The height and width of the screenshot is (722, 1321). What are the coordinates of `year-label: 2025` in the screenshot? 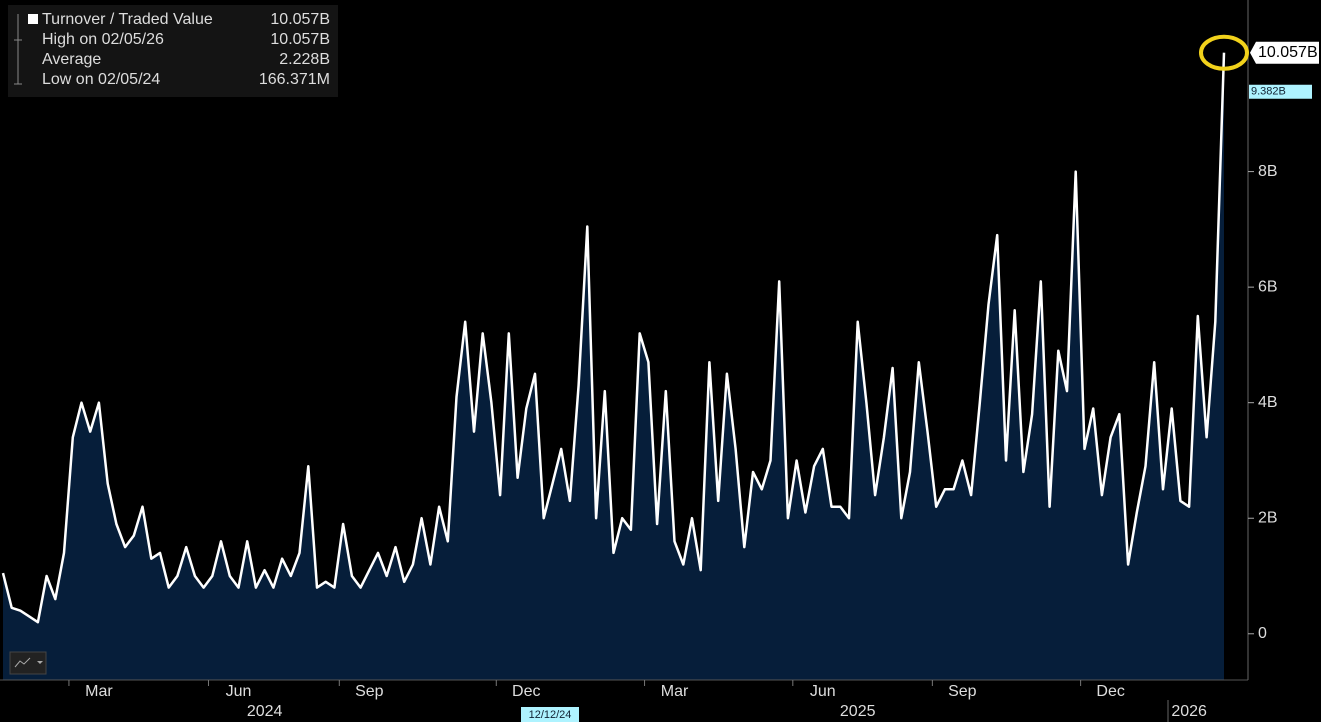 It's located at (858, 711).